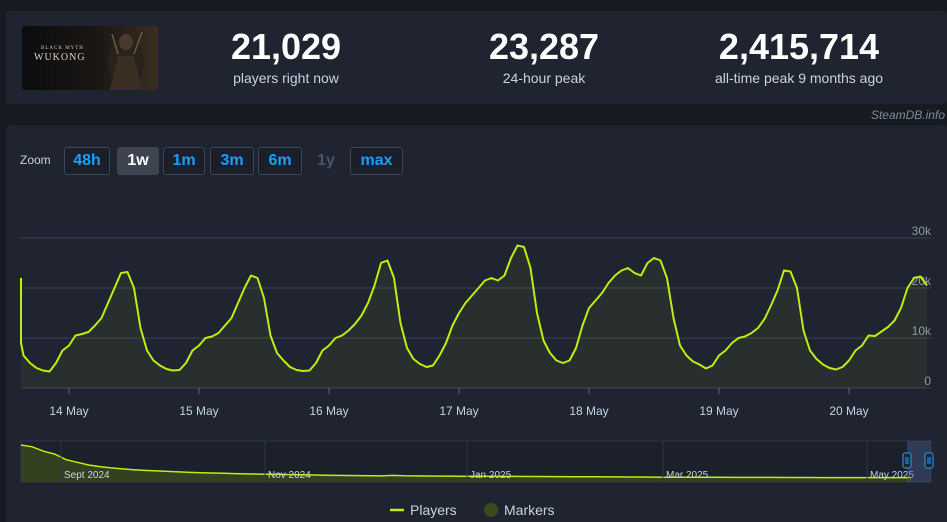  Describe the element at coordinates (718, 411) in the screenshot. I see `x-tick-label: 19 May` at that location.